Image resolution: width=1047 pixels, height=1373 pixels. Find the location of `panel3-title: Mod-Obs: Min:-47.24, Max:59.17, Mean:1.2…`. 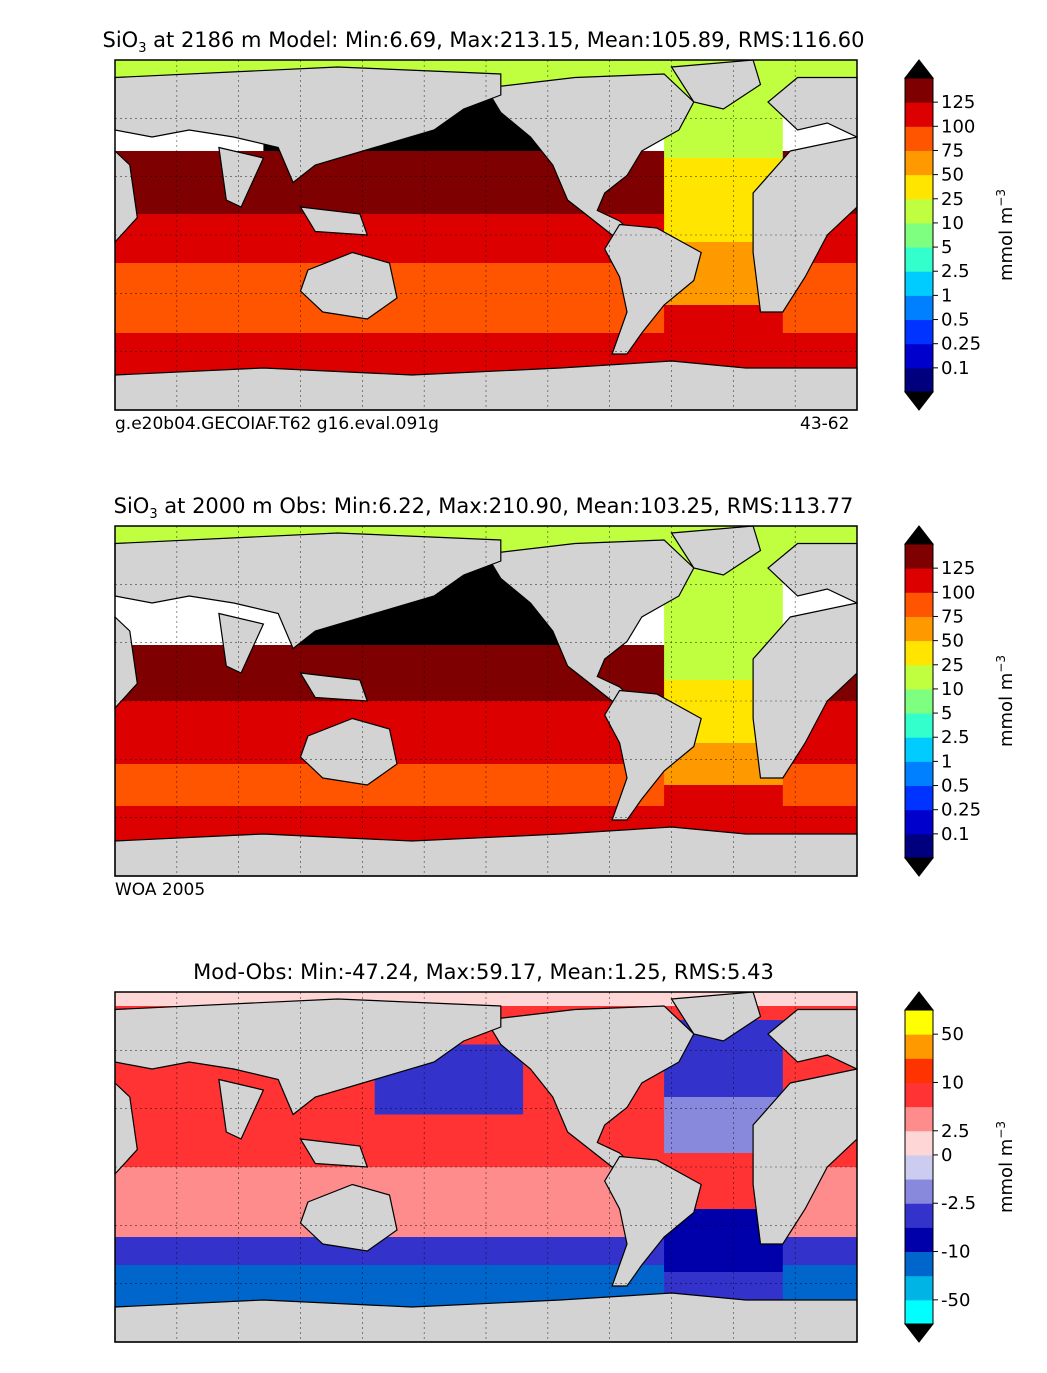

panel3-title: Mod-Obs: Min:-47.24, Max:59.17, Mean:1.2… is located at coordinates (483, 972).